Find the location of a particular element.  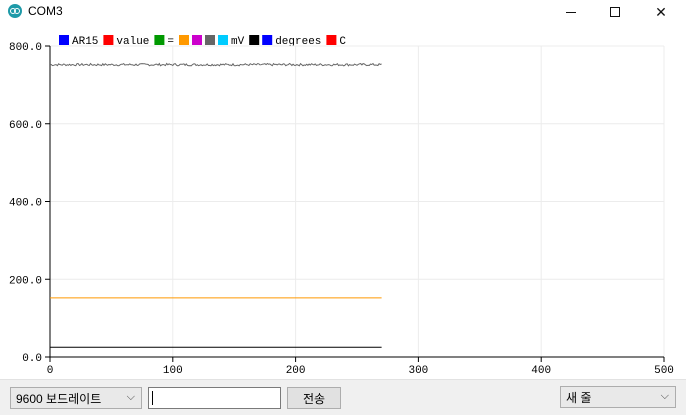

minimize-button is located at coordinates (571, 12).